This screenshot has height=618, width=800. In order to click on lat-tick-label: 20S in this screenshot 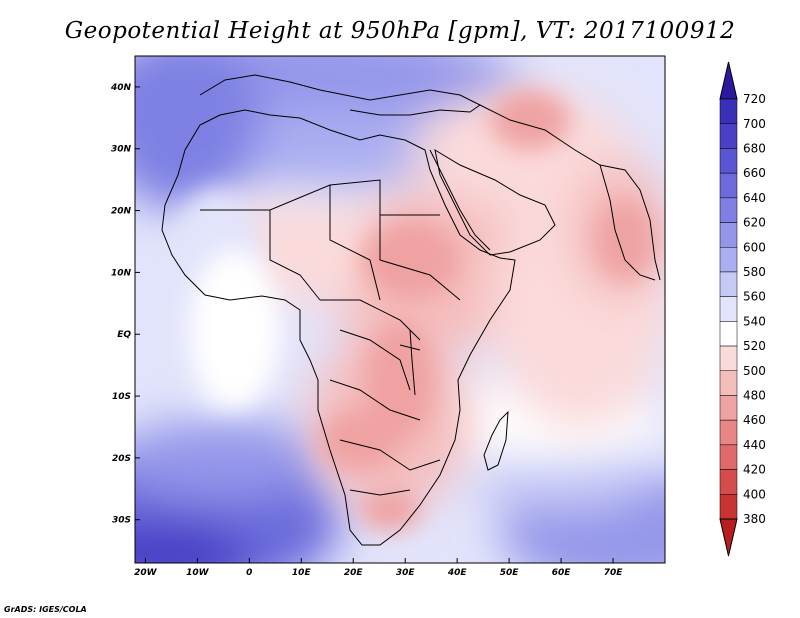, I will do `click(121, 459)`.